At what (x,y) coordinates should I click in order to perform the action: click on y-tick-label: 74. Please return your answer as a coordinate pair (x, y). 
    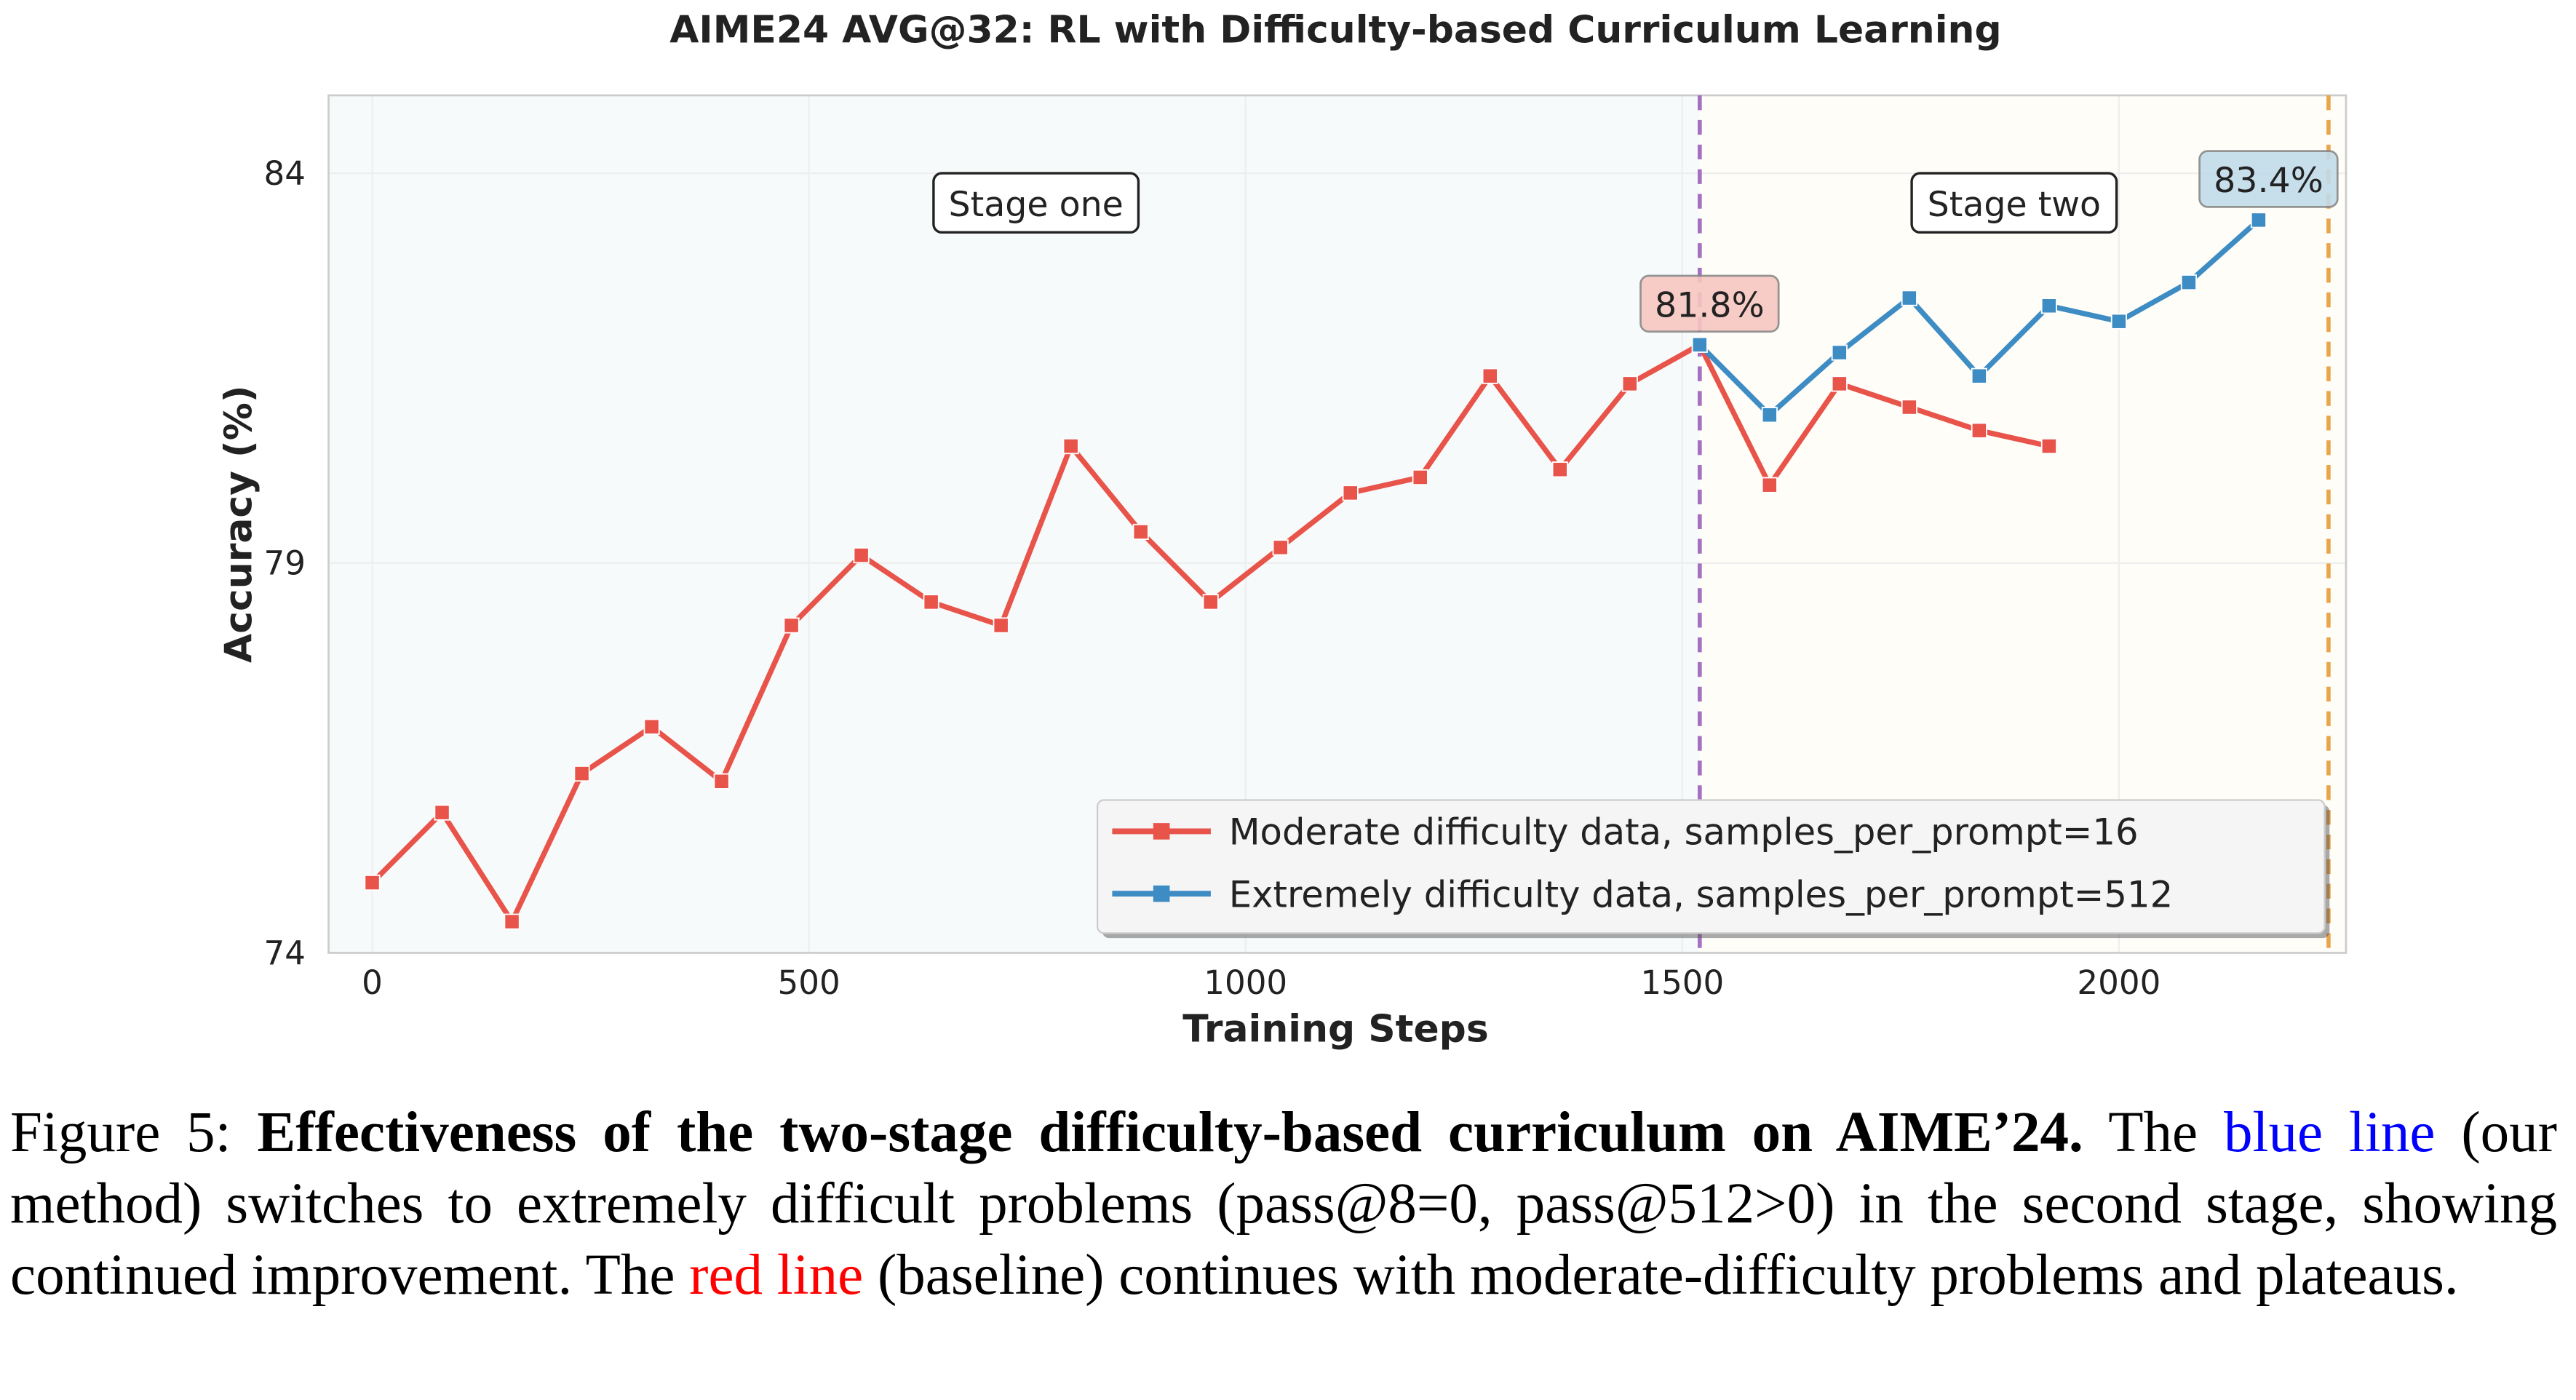
    Looking at the image, I should click on (284, 953).